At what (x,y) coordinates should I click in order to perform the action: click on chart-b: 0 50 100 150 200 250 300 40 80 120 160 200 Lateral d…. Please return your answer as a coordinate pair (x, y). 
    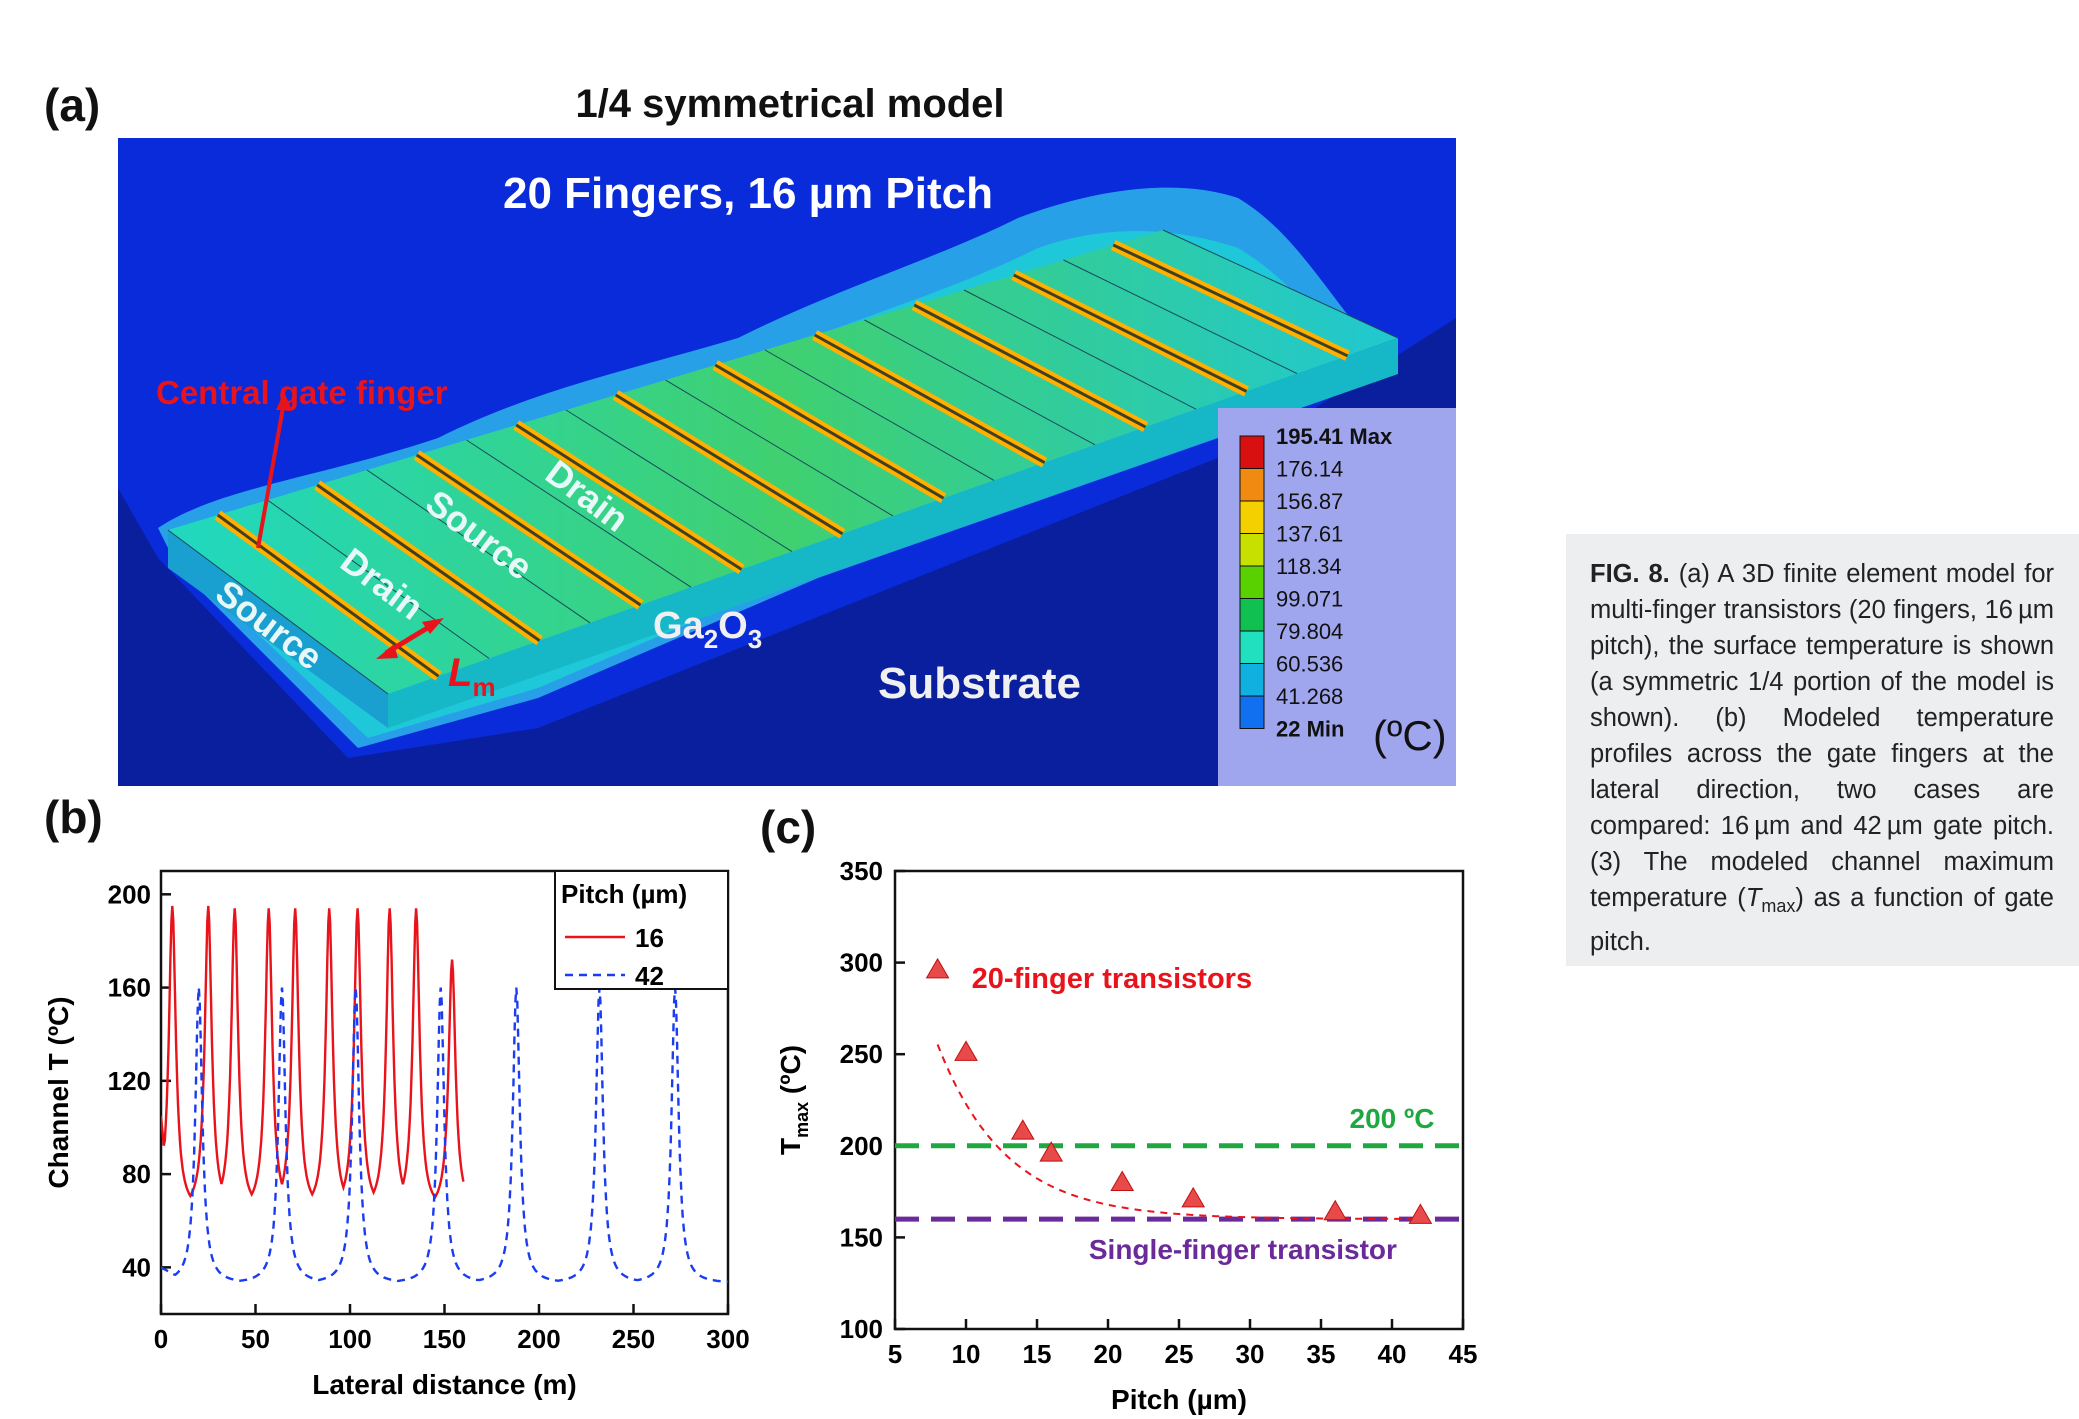
    Looking at the image, I should click on (396, 1134).